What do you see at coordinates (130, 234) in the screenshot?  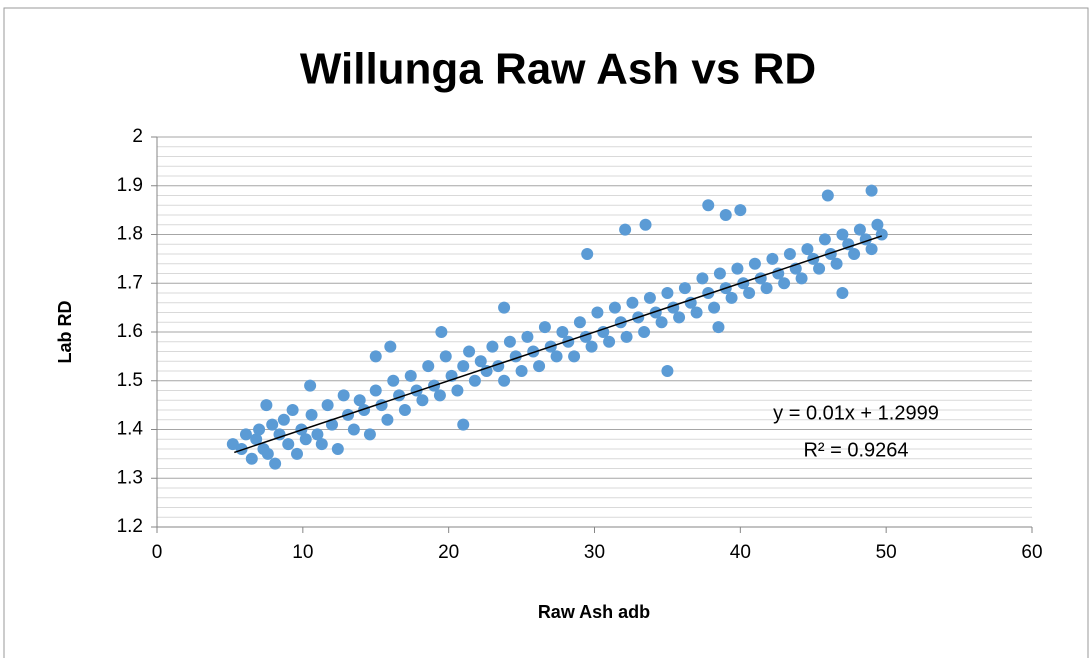 I see `y-tick-label: 1.8` at bounding box center [130, 234].